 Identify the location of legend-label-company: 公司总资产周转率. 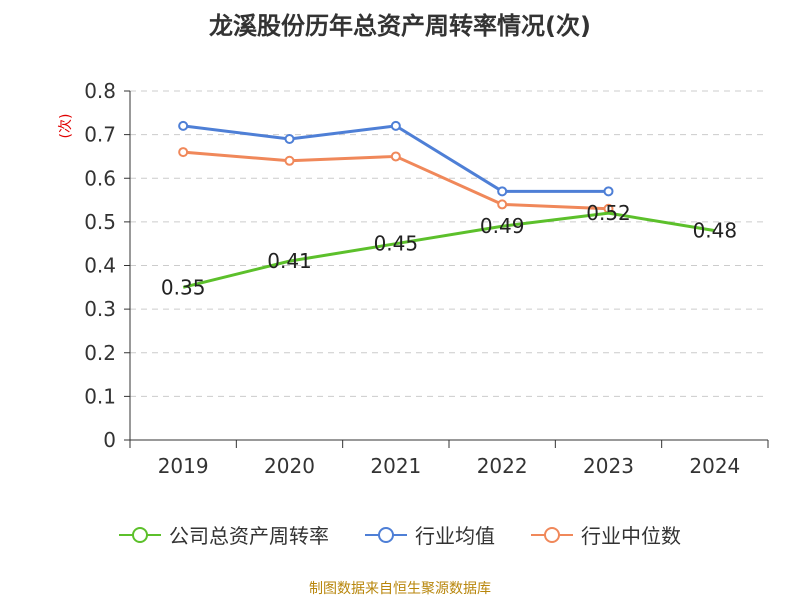
(249, 536).